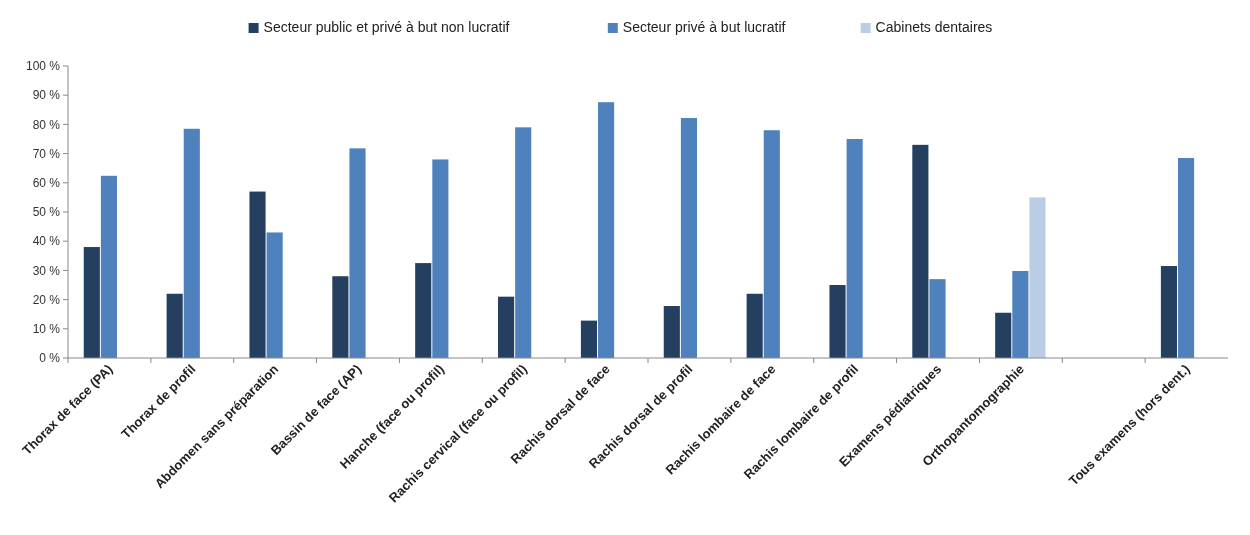 Image resolution: width=1250 pixels, height=535 pixels. Describe the element at coordinates (386, 27) in the screenshot. I see `legend-label: Secteur public et privé à but non lucratif` at that location.